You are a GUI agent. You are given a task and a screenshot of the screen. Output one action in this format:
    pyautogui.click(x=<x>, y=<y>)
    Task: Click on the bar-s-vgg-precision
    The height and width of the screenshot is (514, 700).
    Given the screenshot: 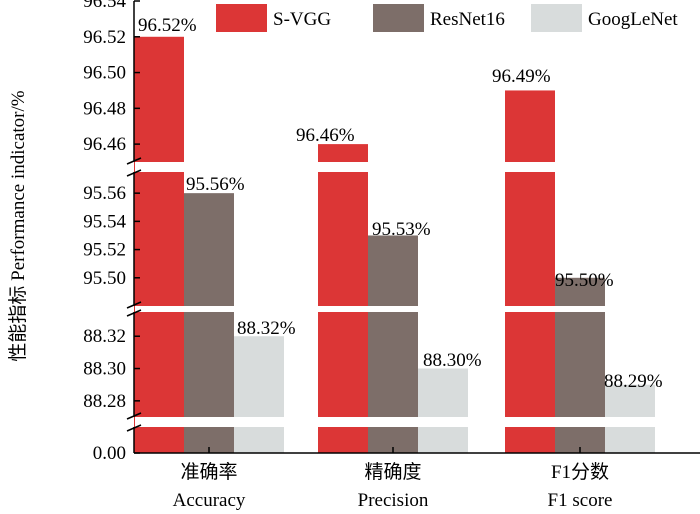 What is the action you would take?
    pyautogui.click(x=343, y=298)
    